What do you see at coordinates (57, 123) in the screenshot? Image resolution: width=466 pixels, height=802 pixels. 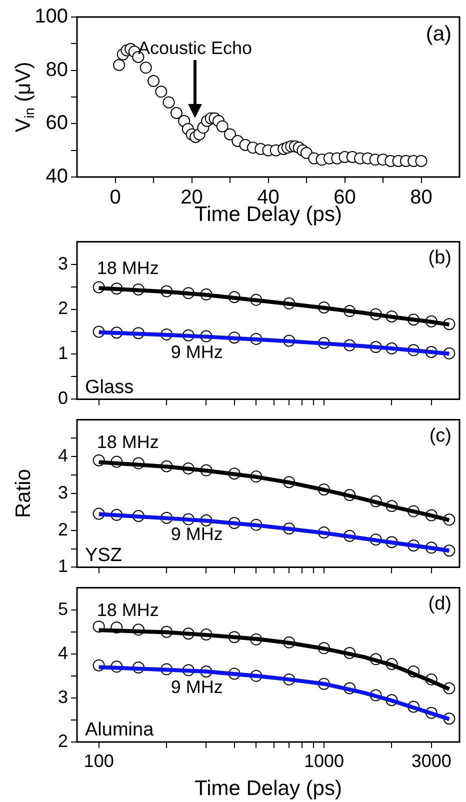 I see `y-tick-label: 60` at bounding box center [57, 123].